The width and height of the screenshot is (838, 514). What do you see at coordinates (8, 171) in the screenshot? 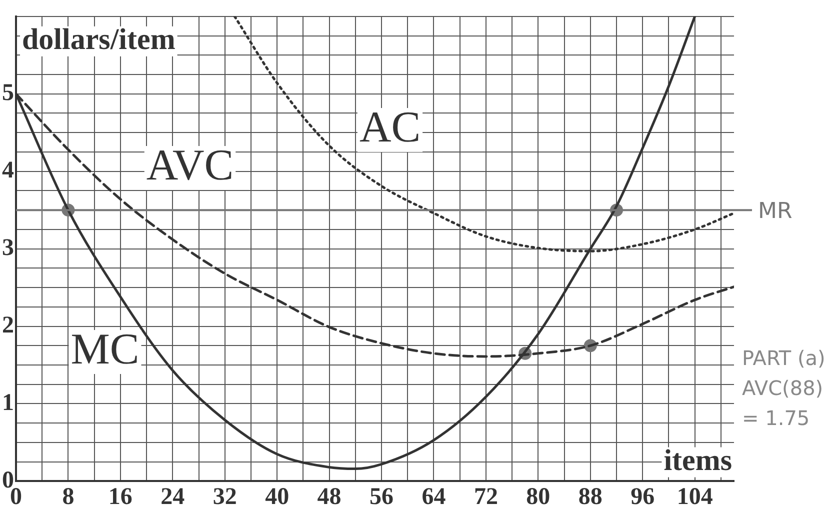
I see `y-tick-label: 4` at bounding box center [8, 171].